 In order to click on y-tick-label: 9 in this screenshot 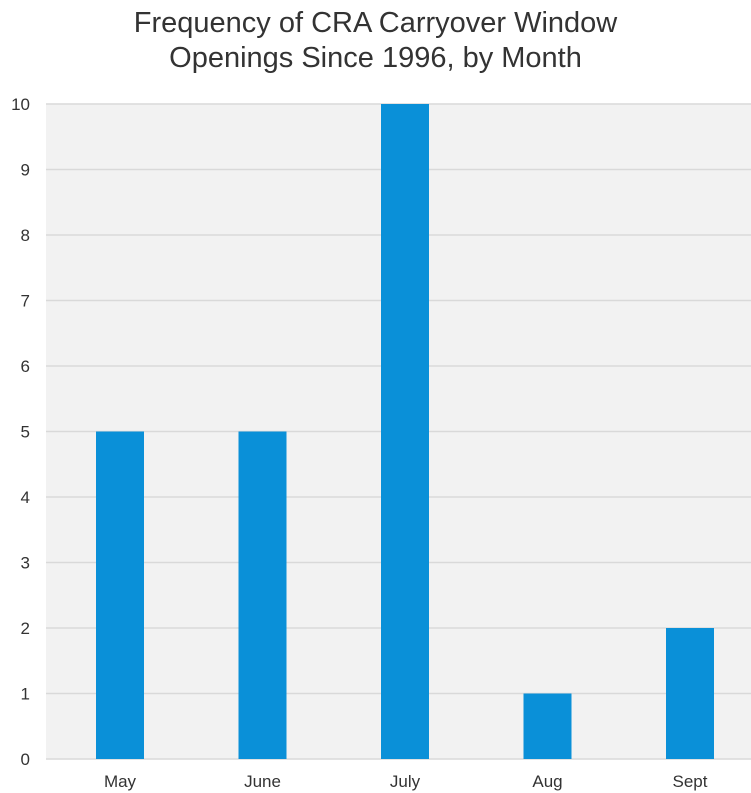, I will do `click(25, 170)`.